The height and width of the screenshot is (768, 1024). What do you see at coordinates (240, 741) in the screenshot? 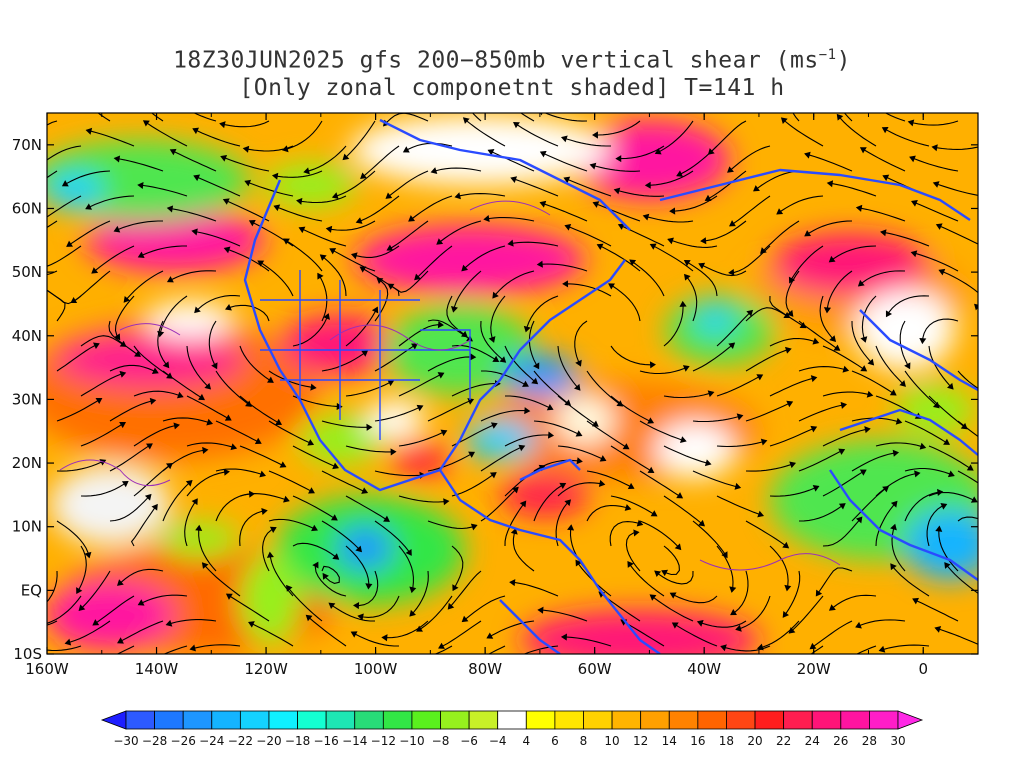
I see `colorbar-label: −22` at bounding box center [240, 741].